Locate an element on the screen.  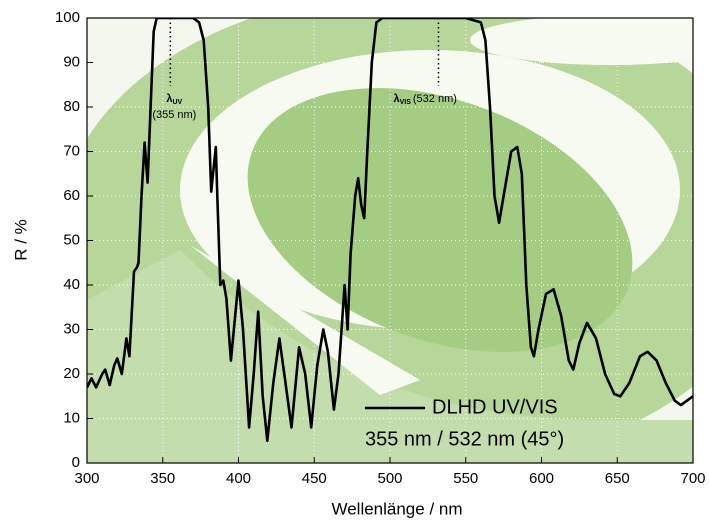
y-tick-label: 70 is located at coordinates (71, 150).